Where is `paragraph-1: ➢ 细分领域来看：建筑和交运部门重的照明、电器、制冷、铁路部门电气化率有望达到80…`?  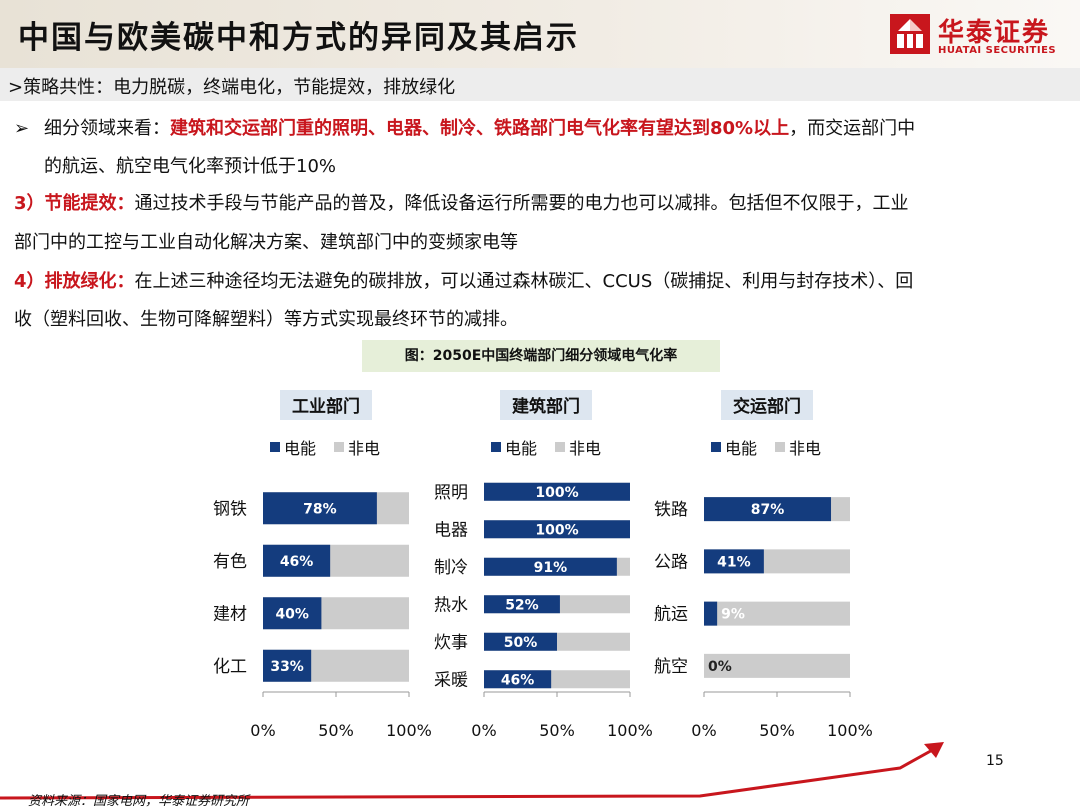
paragraph-1: ➢ 细分领域来看：建筑和交运部门重的照明、电器、制冷、铁路部门电气化率有望达到80… is located at coordinates (464, 129).